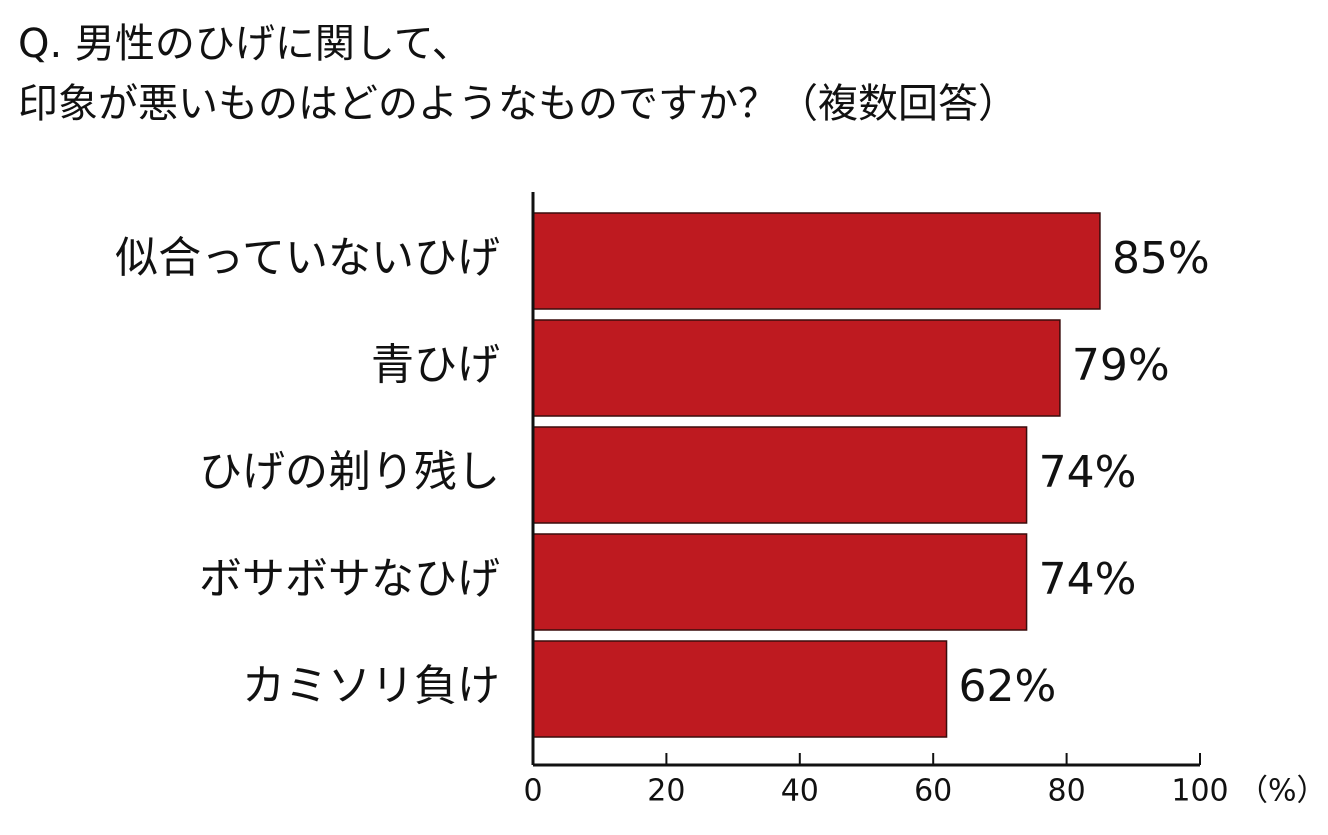 The width and height of the screenshot is (1328, 835). Describe the element at coordinates (800, 791) in the screenshot. I see `x-tick-label: 40` at that location.